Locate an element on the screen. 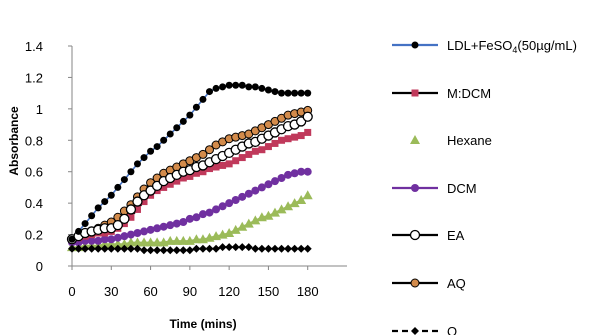  x-tick-label: 120 is located at coordinates (229, 291).